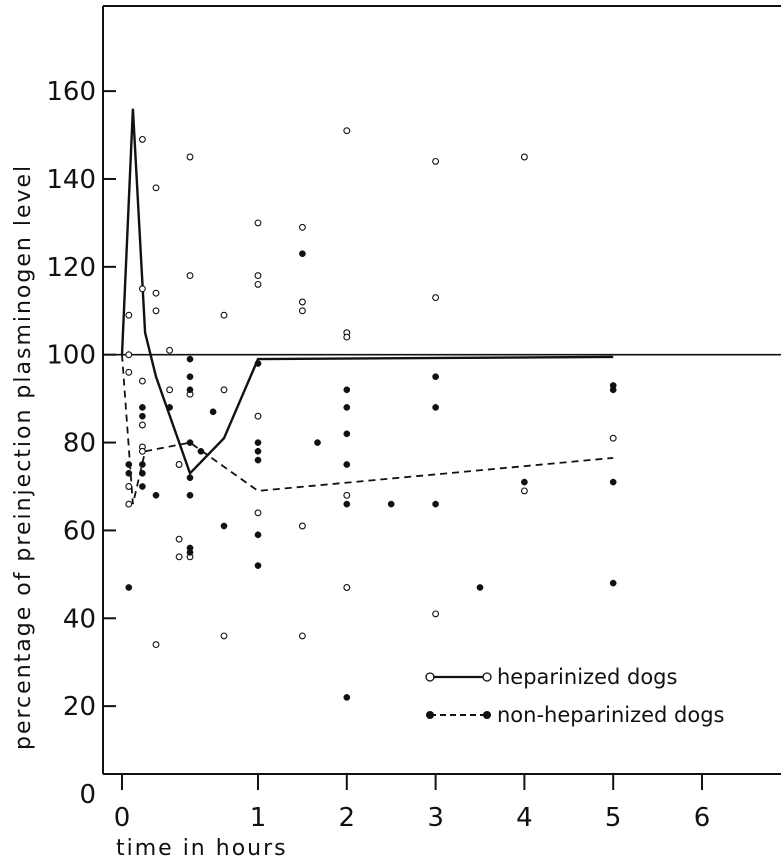  Describe the element at coordinates (430, 715) in the screenshot. I see `legend-filled-circle-icon` at that location.